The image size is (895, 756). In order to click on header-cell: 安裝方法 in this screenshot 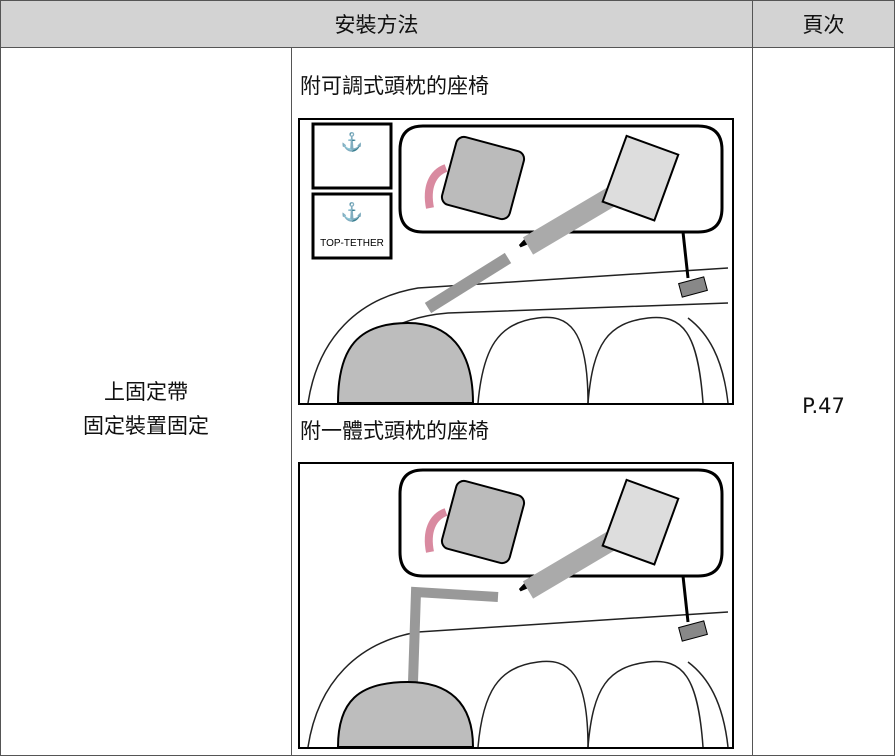, I will do `click(376, 24)`.